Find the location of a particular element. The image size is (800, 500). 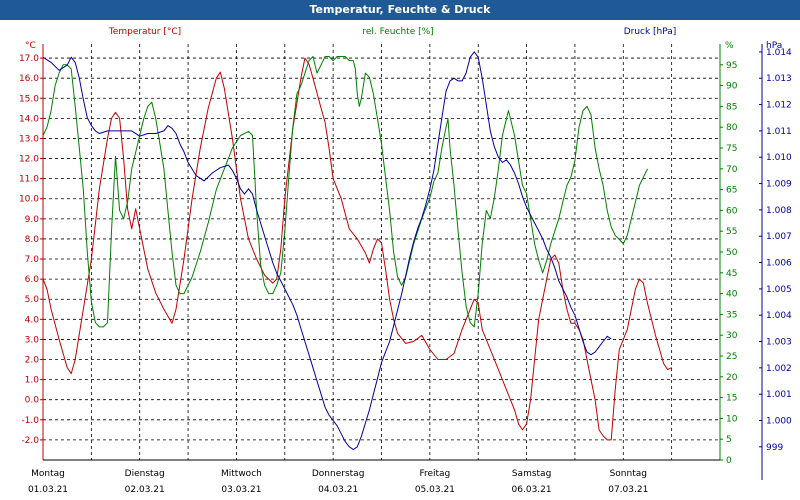

temperature-tick-label: 1.0 is located at coordinates (32, 381).